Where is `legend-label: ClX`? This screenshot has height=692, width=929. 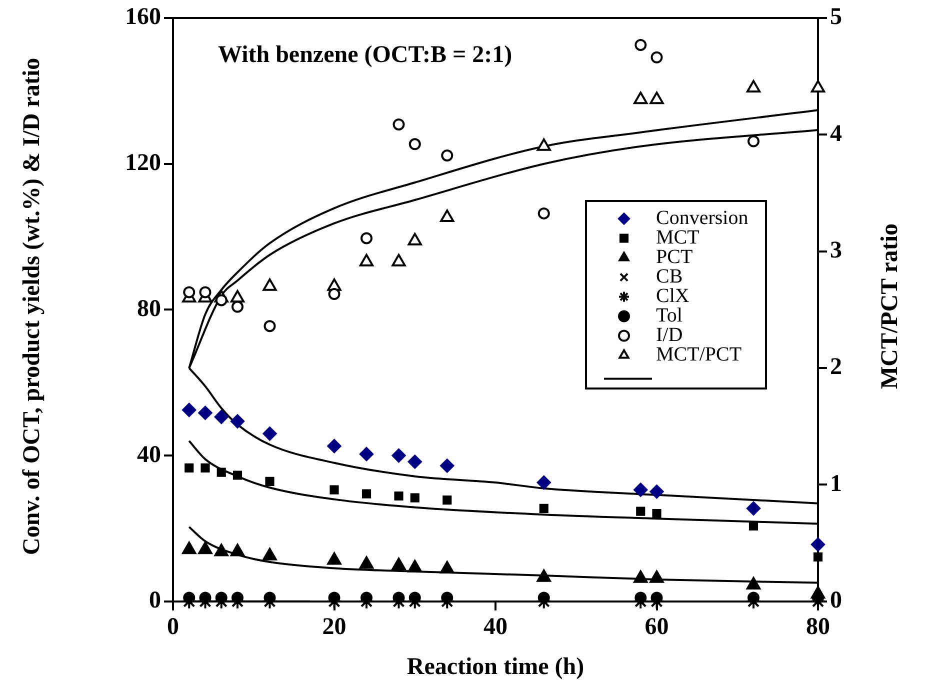 legend-label: ClX is located at coordinates (673, 296).